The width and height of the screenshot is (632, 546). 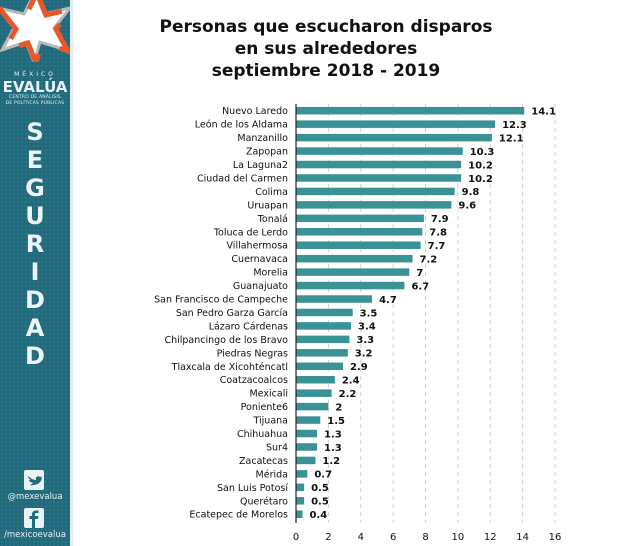 I want to click on section-letter: D, so click(x=35, y=300).